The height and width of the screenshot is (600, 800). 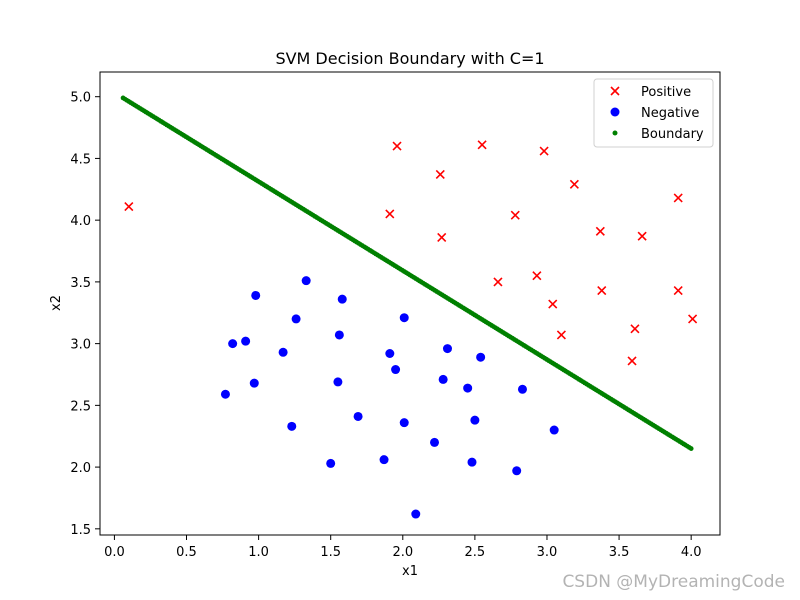 I want to click on legend-boundary-label: Boundary, so click(x=672, y=134).